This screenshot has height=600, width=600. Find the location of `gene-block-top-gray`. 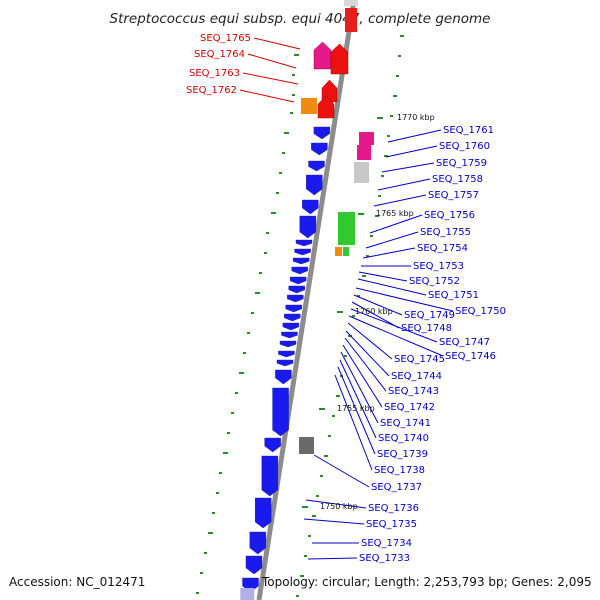

gene-block-top-gray is located at coordinates (351, 3).